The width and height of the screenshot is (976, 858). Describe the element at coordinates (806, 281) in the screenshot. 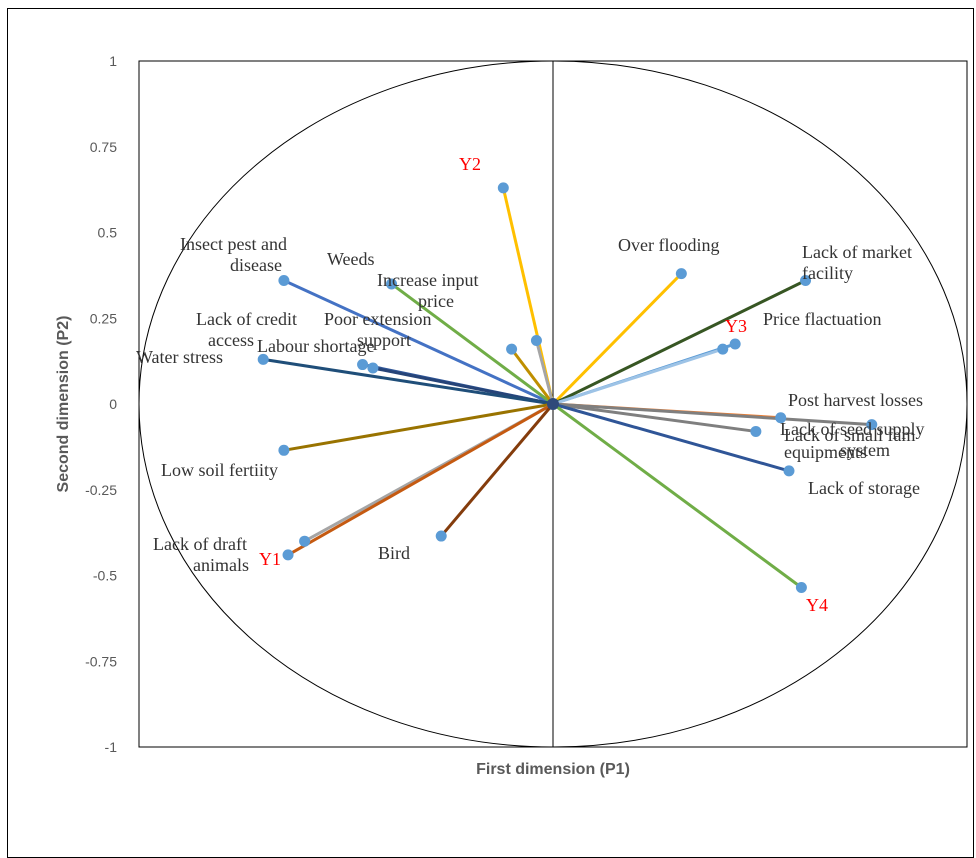

I see `point-lack-of-market-facility` at that location.